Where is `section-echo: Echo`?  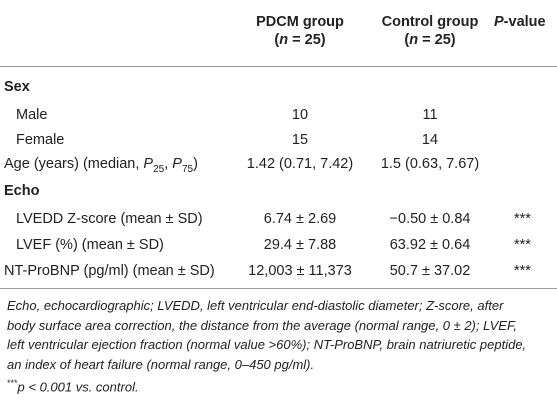 section-echo: Echo is located at coordinates (22, 191).